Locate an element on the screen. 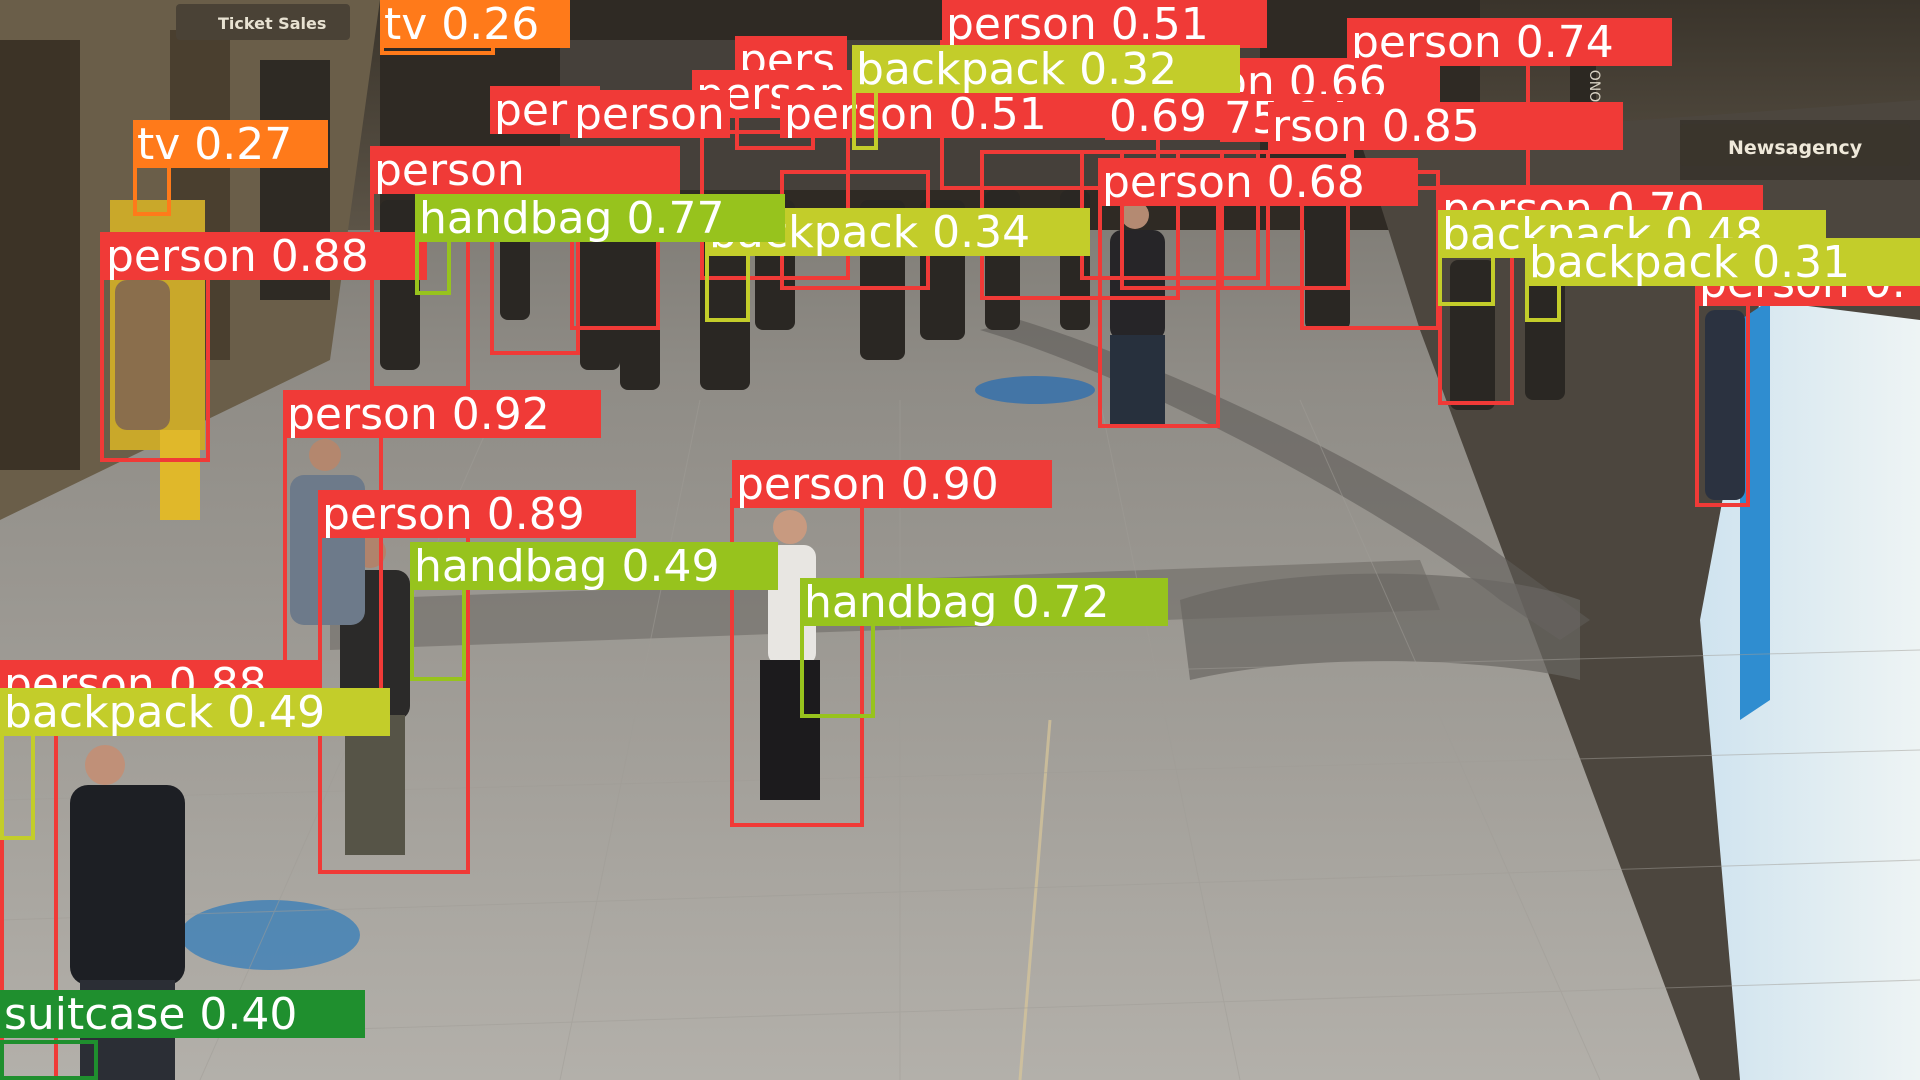  detection-handbag: handbag 0.49 is located at coordinates (594, 611).